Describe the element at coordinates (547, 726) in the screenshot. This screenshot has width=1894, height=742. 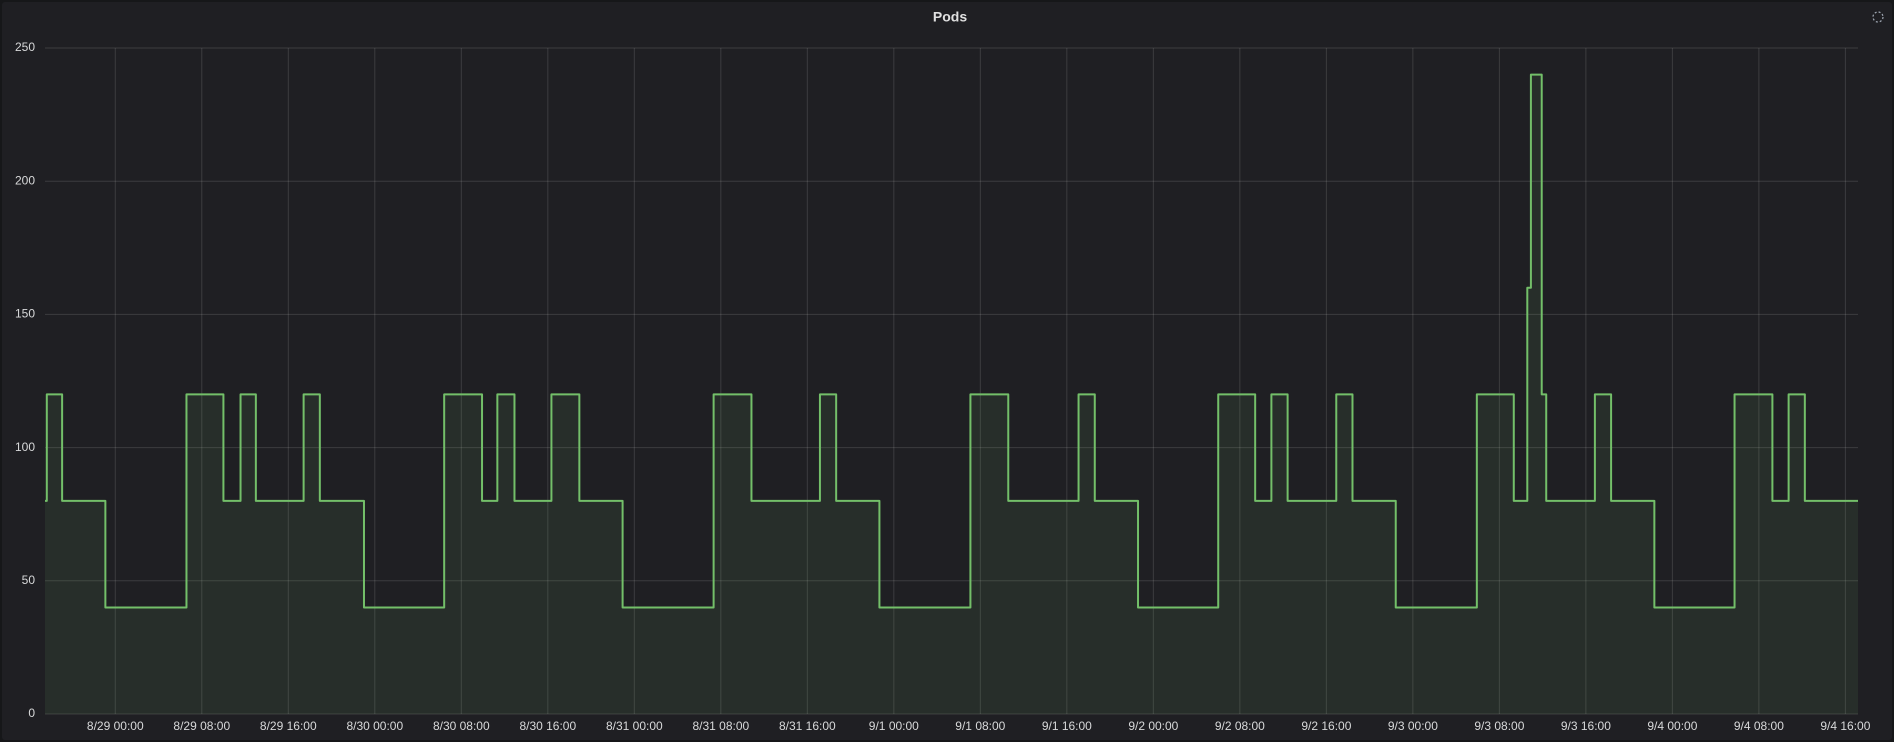
I see `x-tick-label: 8/30 16:00` at that location.